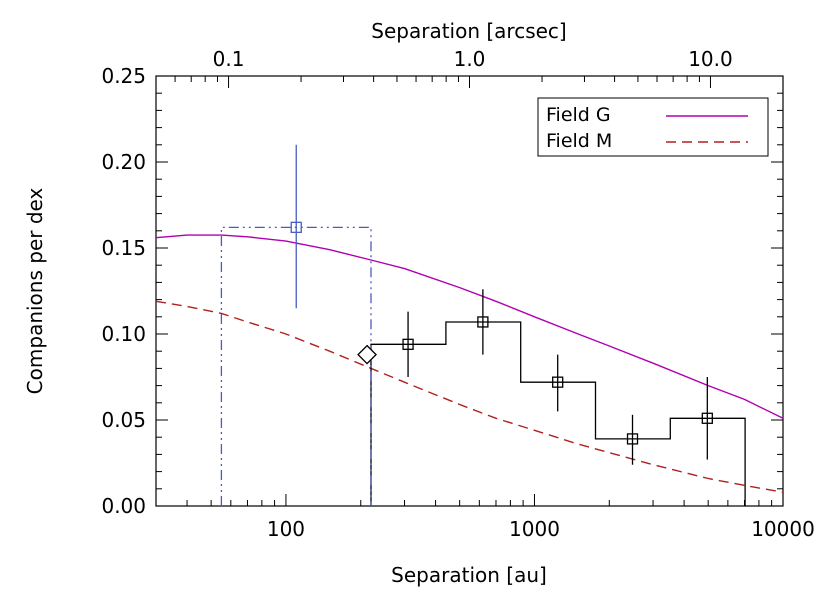 This screenshot has width=830, height=593. Describe the element at coordinates (123, 506) in the screenshot. I see `y-tick-label: 0.00` at that location.